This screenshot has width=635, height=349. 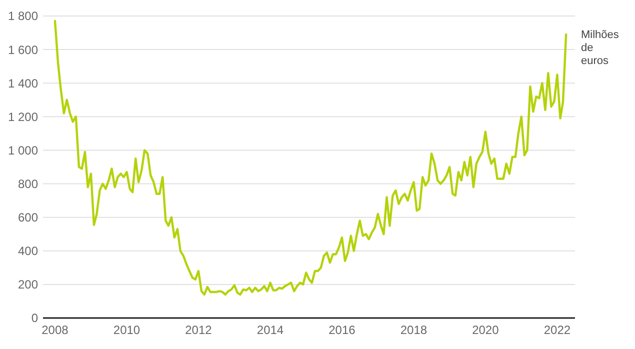 What do you see at coordinates (23, 16) in the screenshot?
I see `y-tick-label: 1 800` at bounding box center [23, 16].